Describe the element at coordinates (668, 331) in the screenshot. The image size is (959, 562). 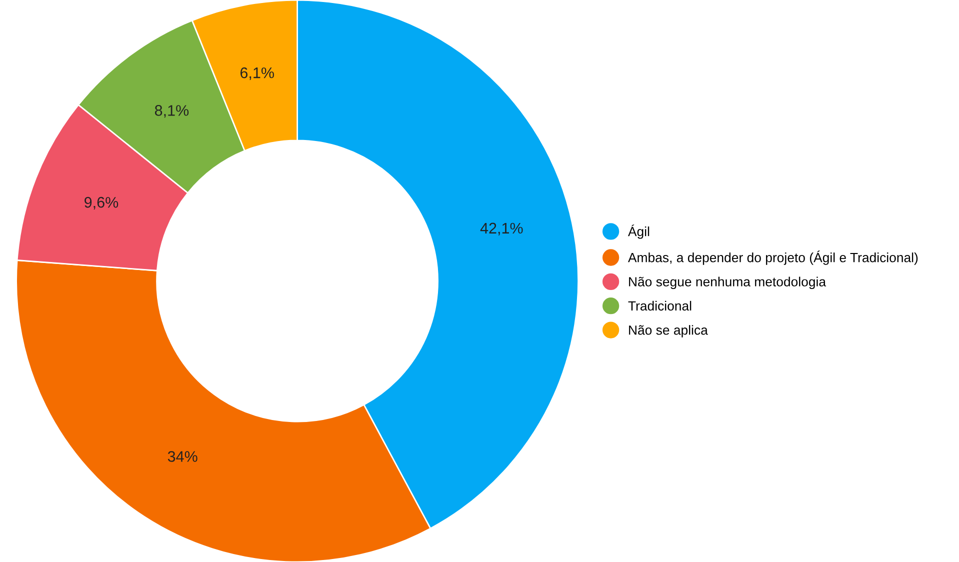
I see `legend-label: Não se aplica` at that location.